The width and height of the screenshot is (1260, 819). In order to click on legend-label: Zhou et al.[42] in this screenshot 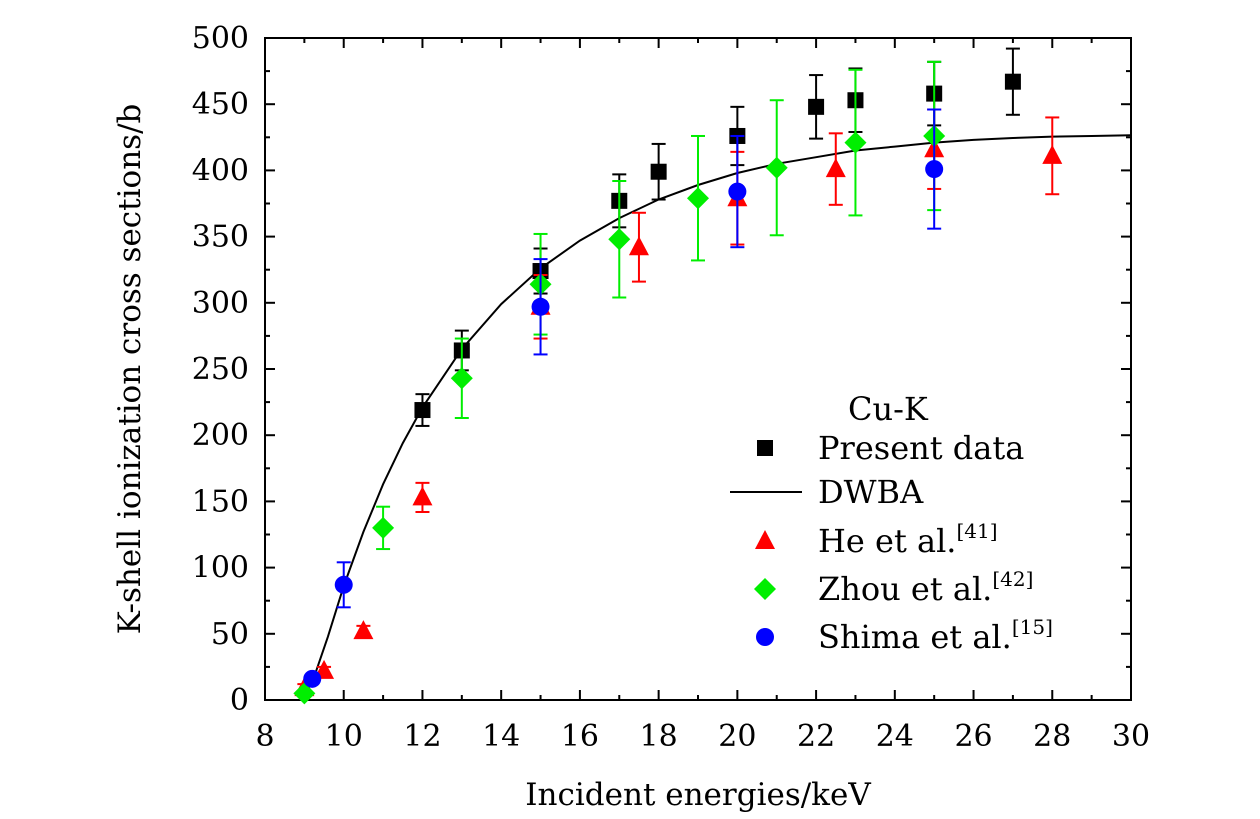, I will do `click(925, 587)`.